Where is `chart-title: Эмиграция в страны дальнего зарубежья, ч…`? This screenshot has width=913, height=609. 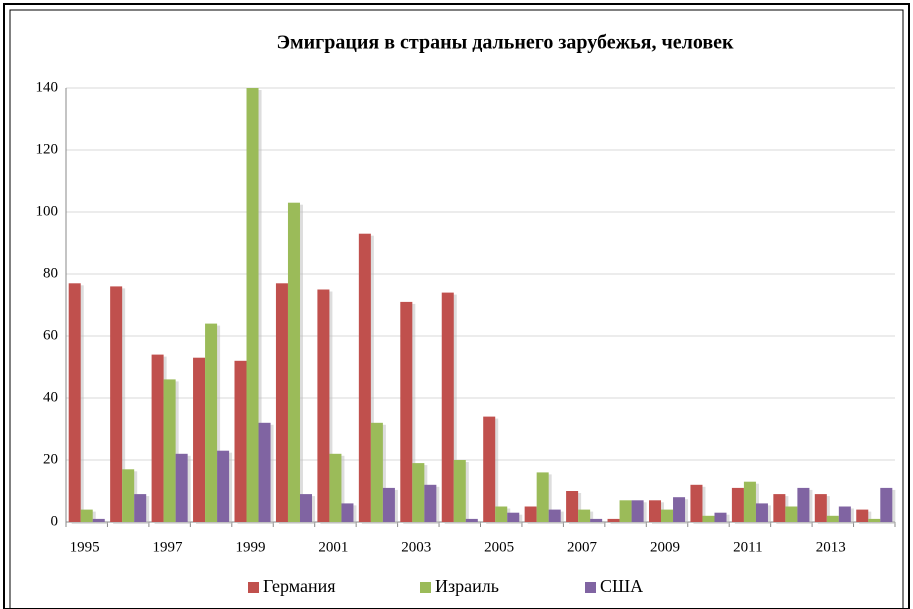
chart-title: Эмиграция в страны дальнего зарубежья, ч… is located at coordinates (505, 43).